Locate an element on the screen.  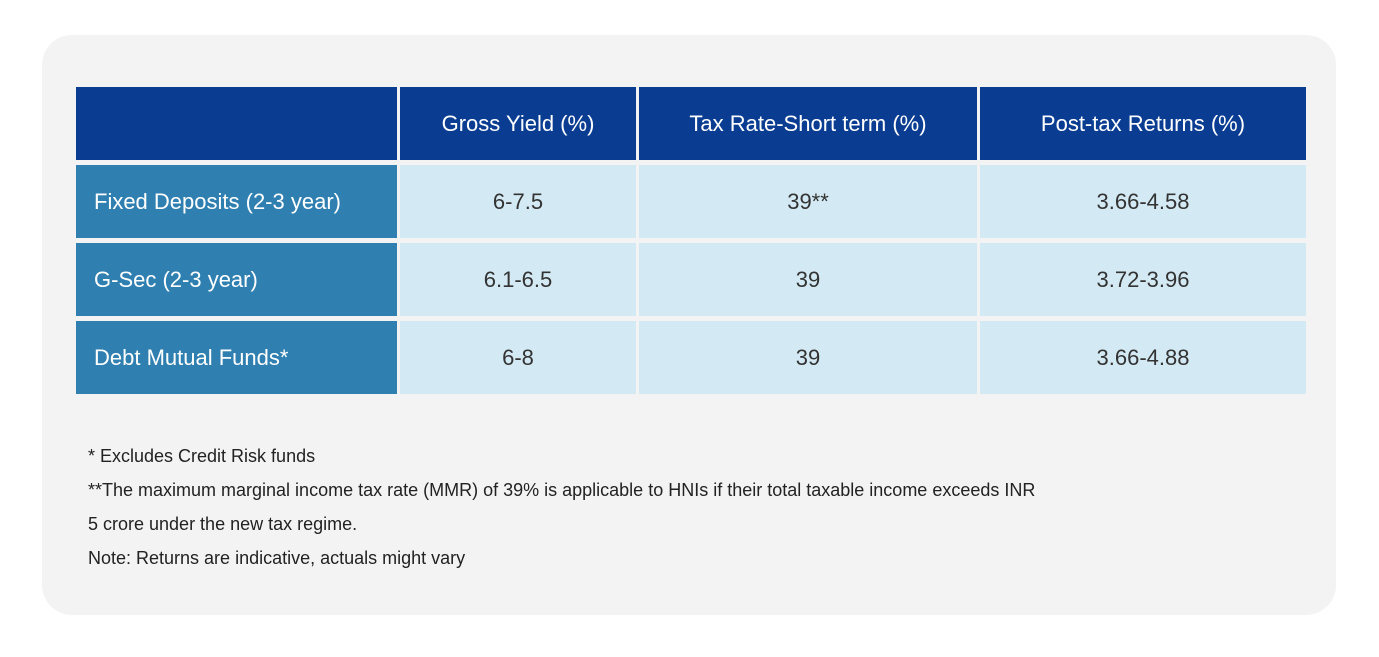
header-blank-cell is located at coordinates (236, 123).